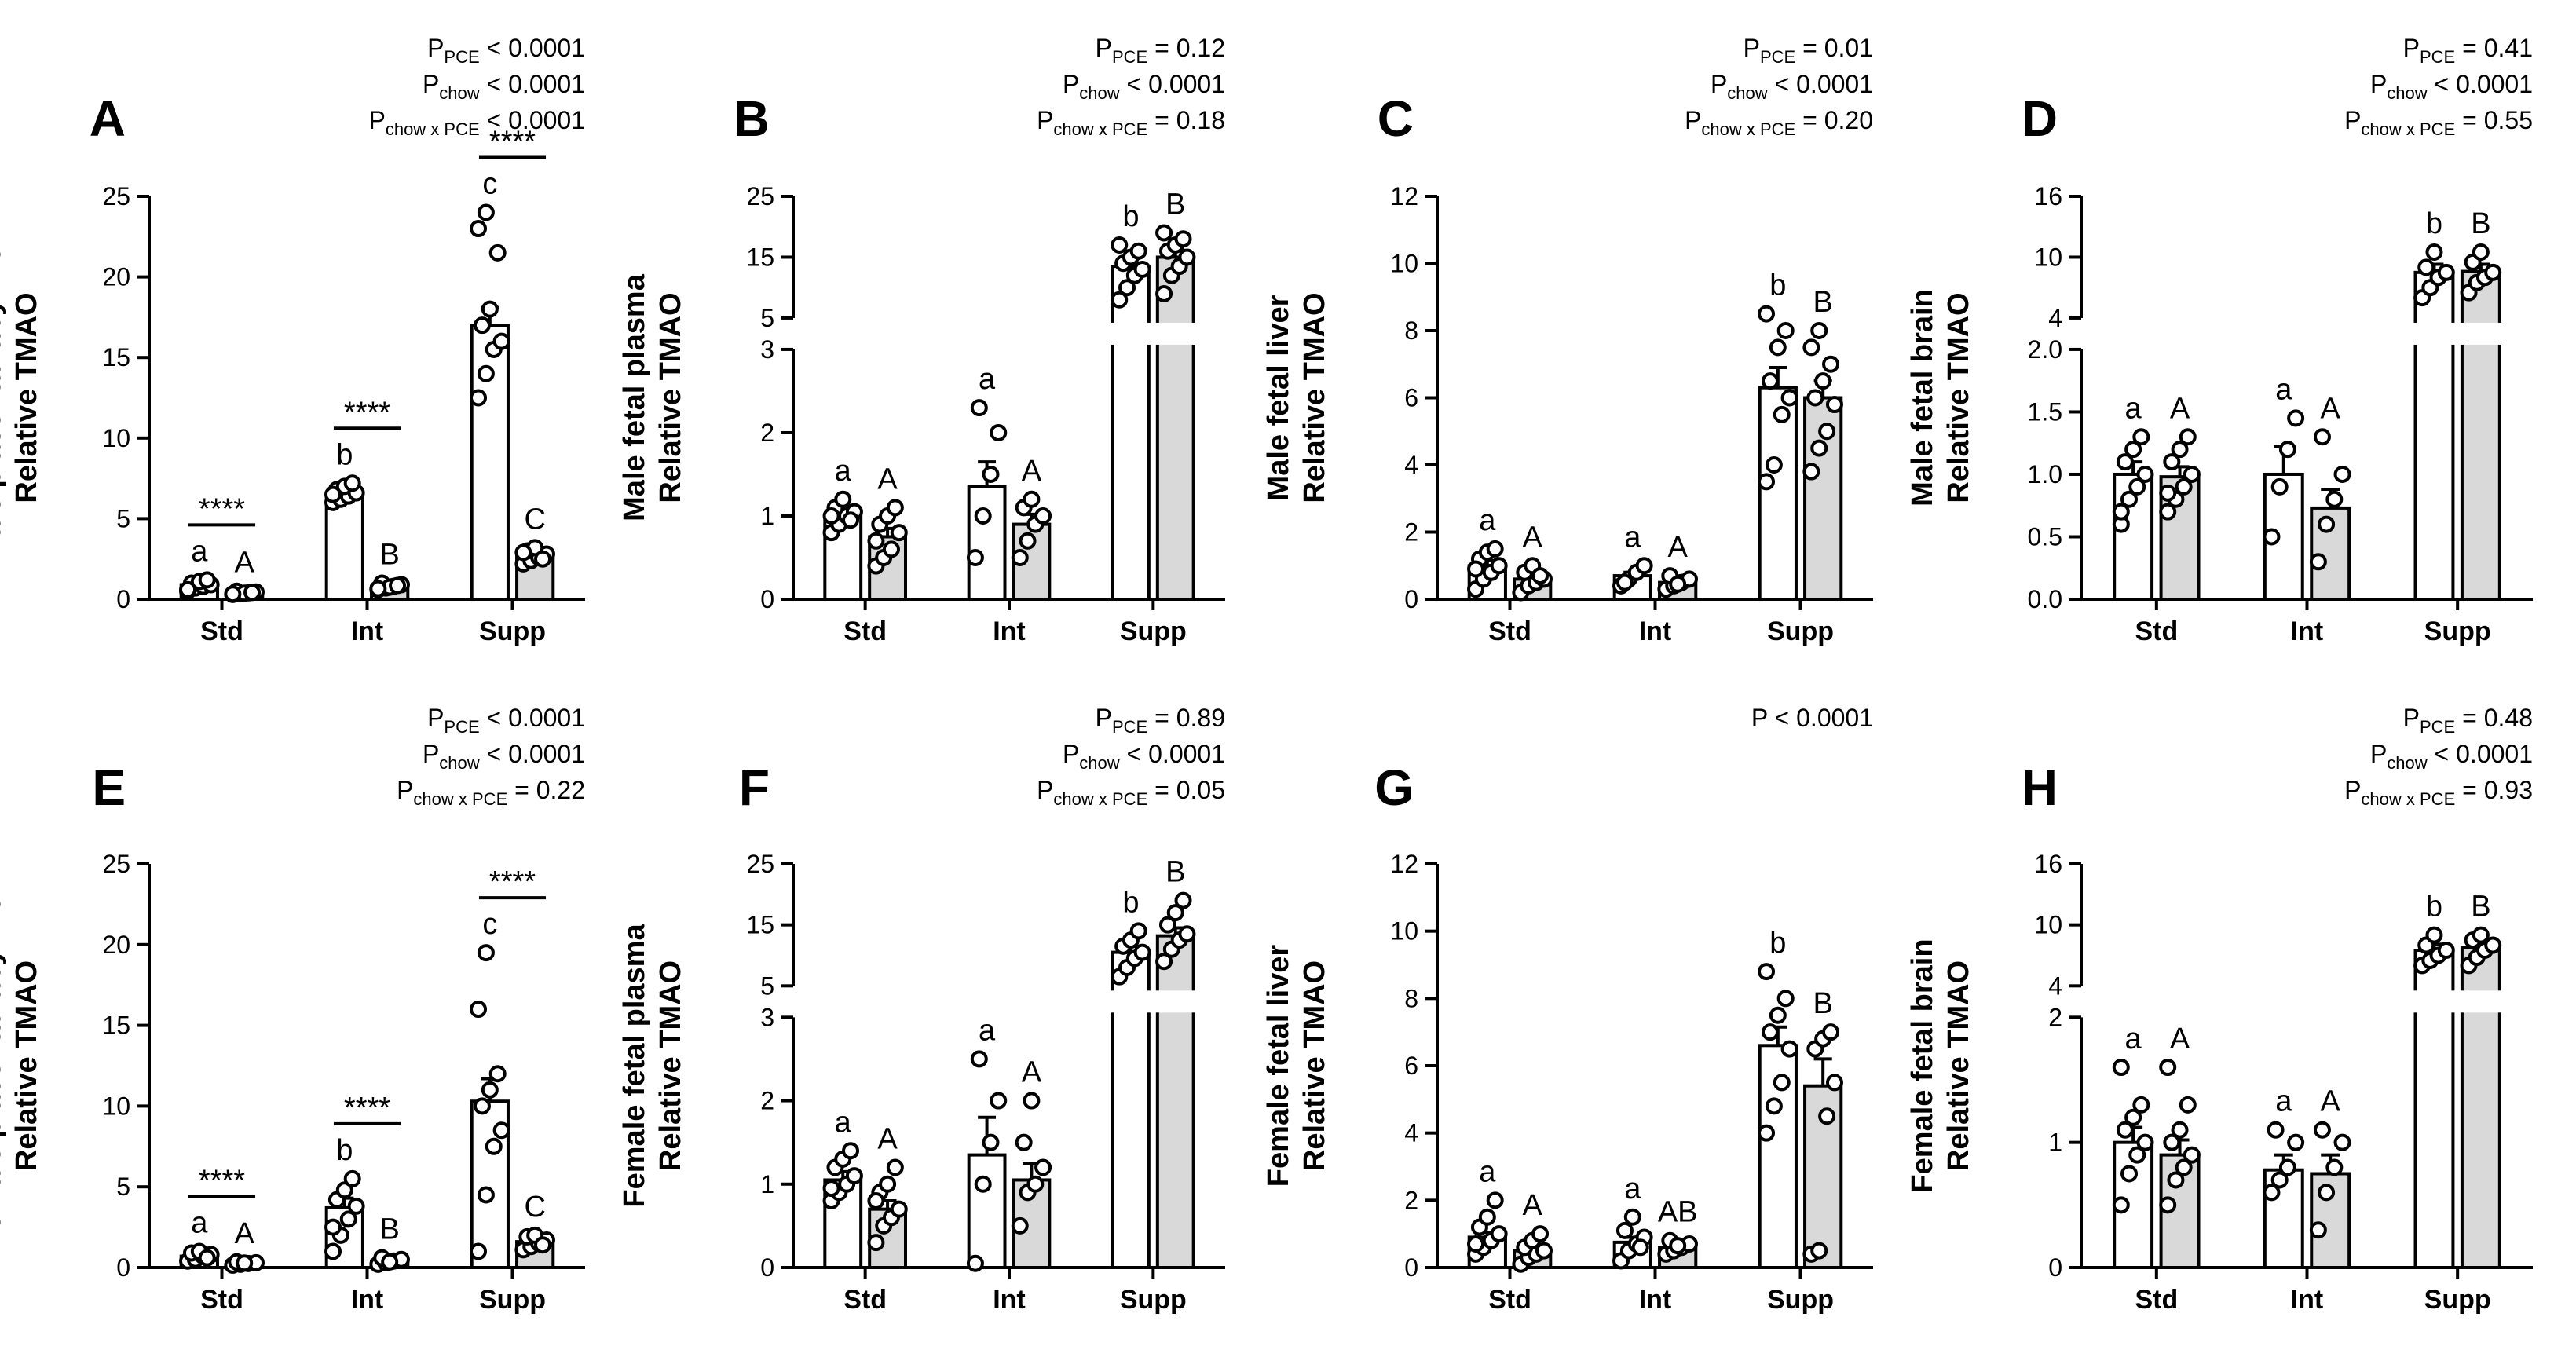 The height and width of the screenshot is (1350, 2576). I want to click on y-axis-label-line: Male placenta labyrinth, so click(4, 397).